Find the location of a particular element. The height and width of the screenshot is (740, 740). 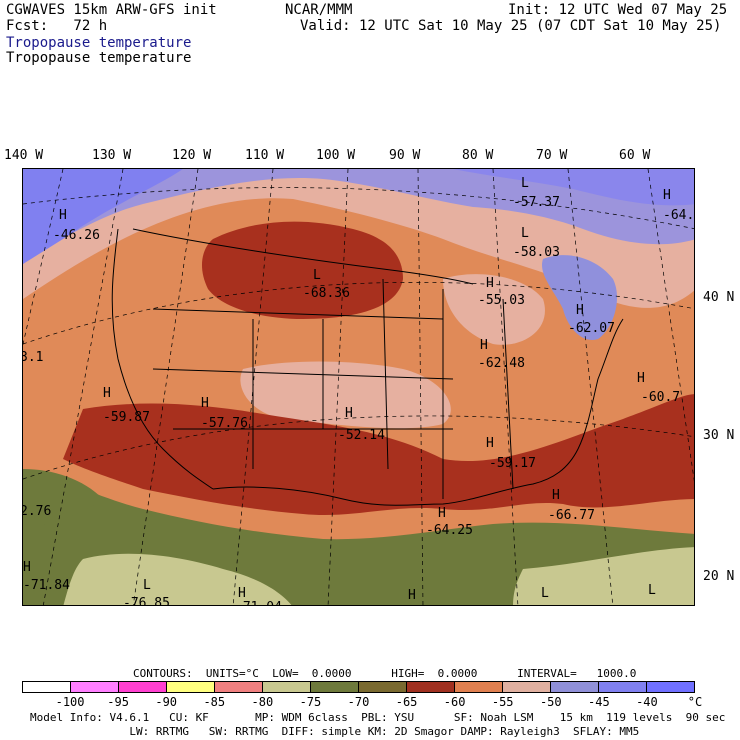

extremum-value: -76.85 is located at coordinates (146, 601).